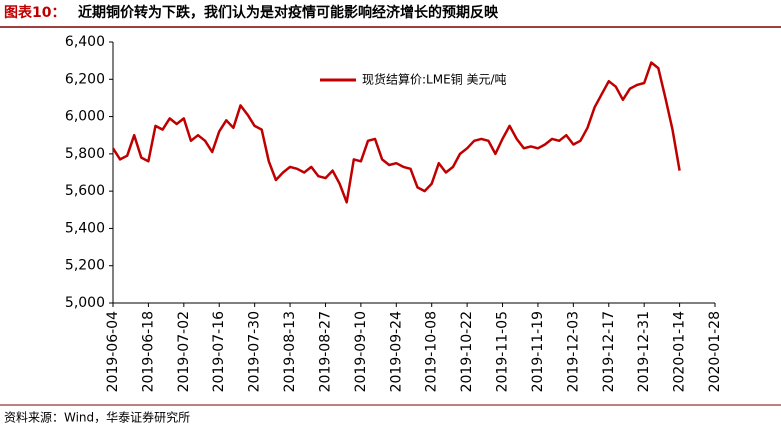  I want to click on x-tick-label: 2019-06-18, so click(148, 351).